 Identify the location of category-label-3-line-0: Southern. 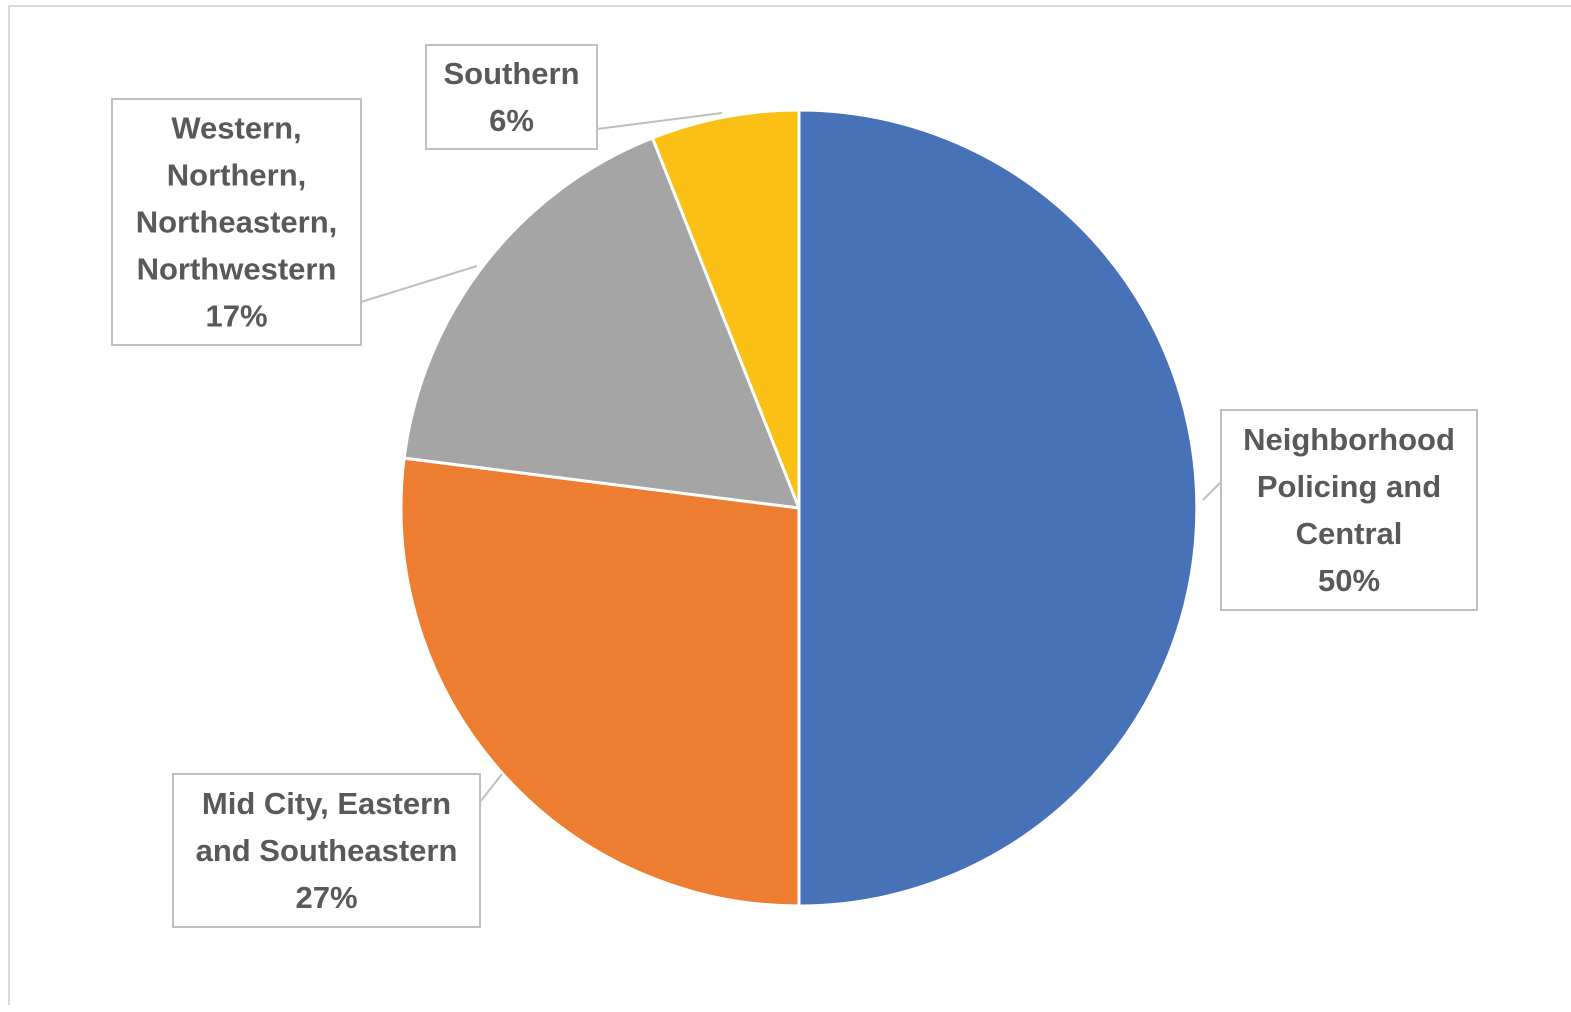
(511, 73).